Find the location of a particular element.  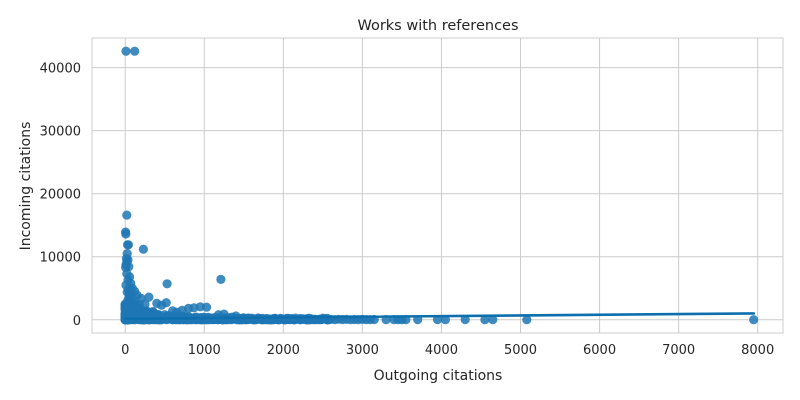

x-tick-label: 8000 is located at coordinates (757, 350).